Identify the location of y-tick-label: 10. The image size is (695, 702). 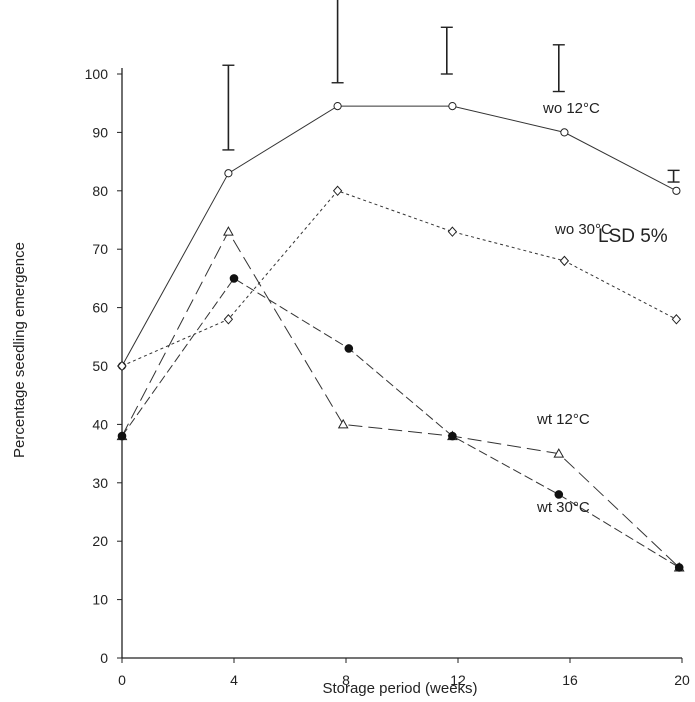
(100, 600).